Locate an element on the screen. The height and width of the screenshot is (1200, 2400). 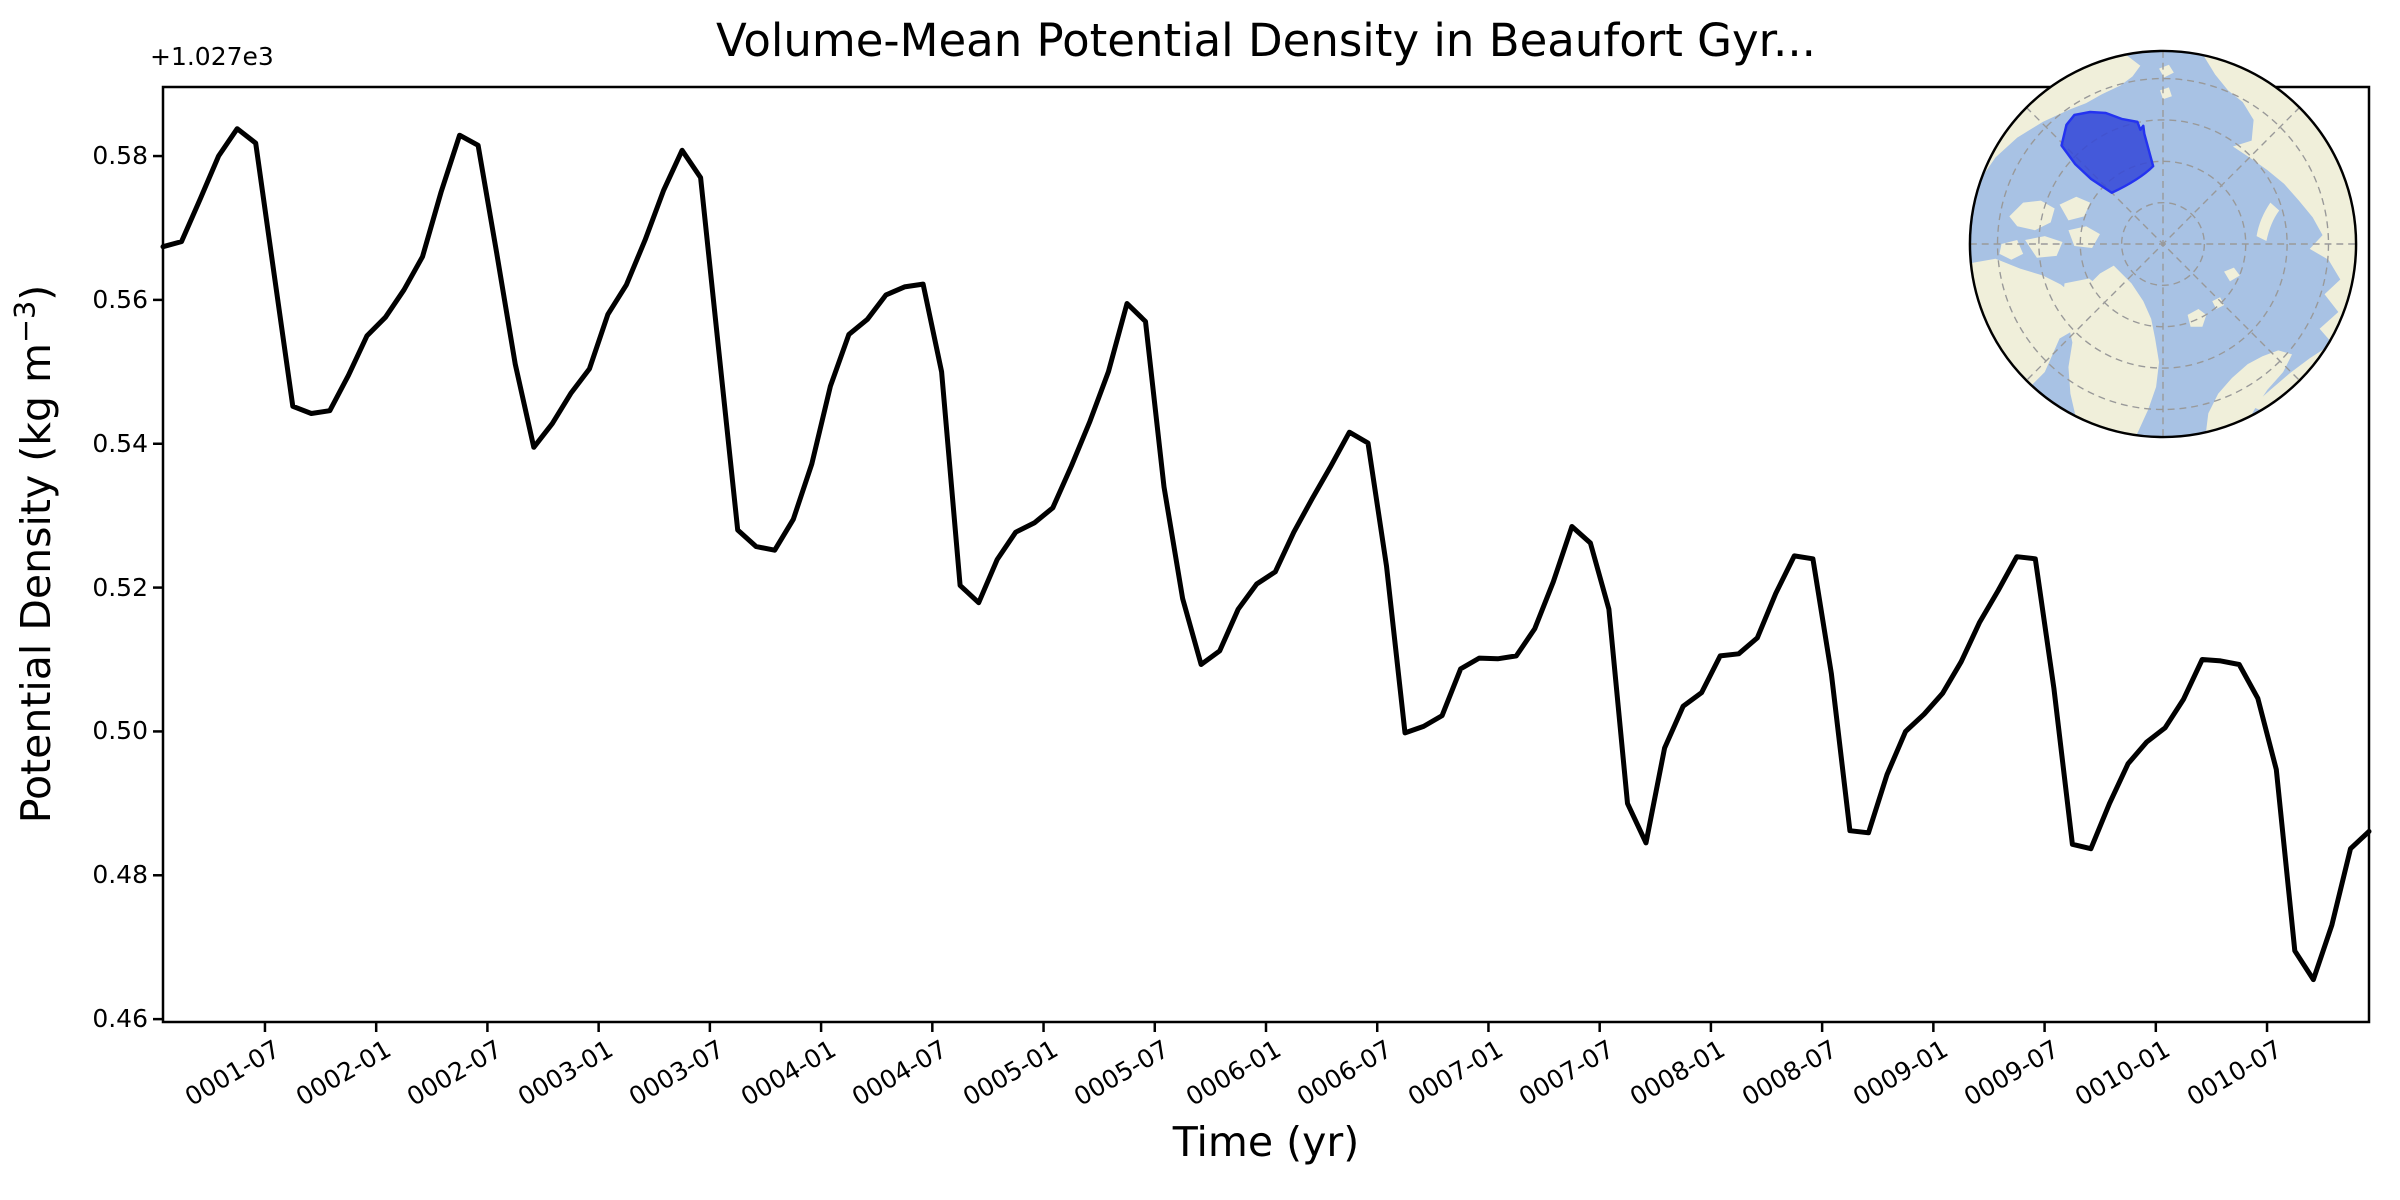
y-tick-label: 0.56 is located at coordinates (120, 299).